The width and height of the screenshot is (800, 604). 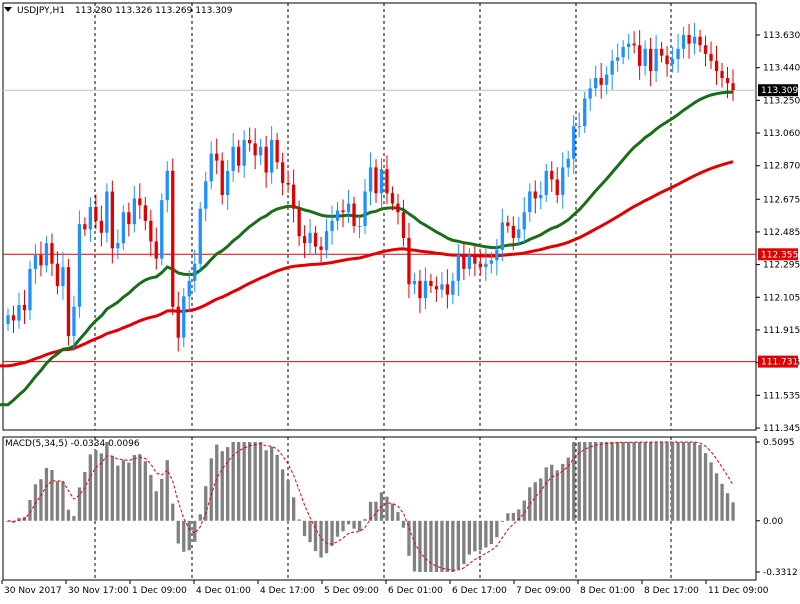 I want to click on time-tick-label: 4 Dec 17:00, so click(x=287, y=591).